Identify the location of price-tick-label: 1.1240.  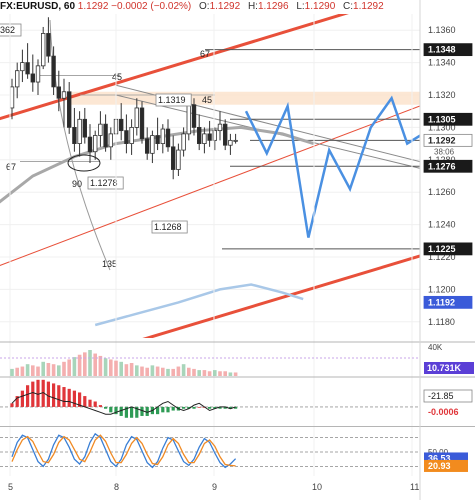
(442, 225).